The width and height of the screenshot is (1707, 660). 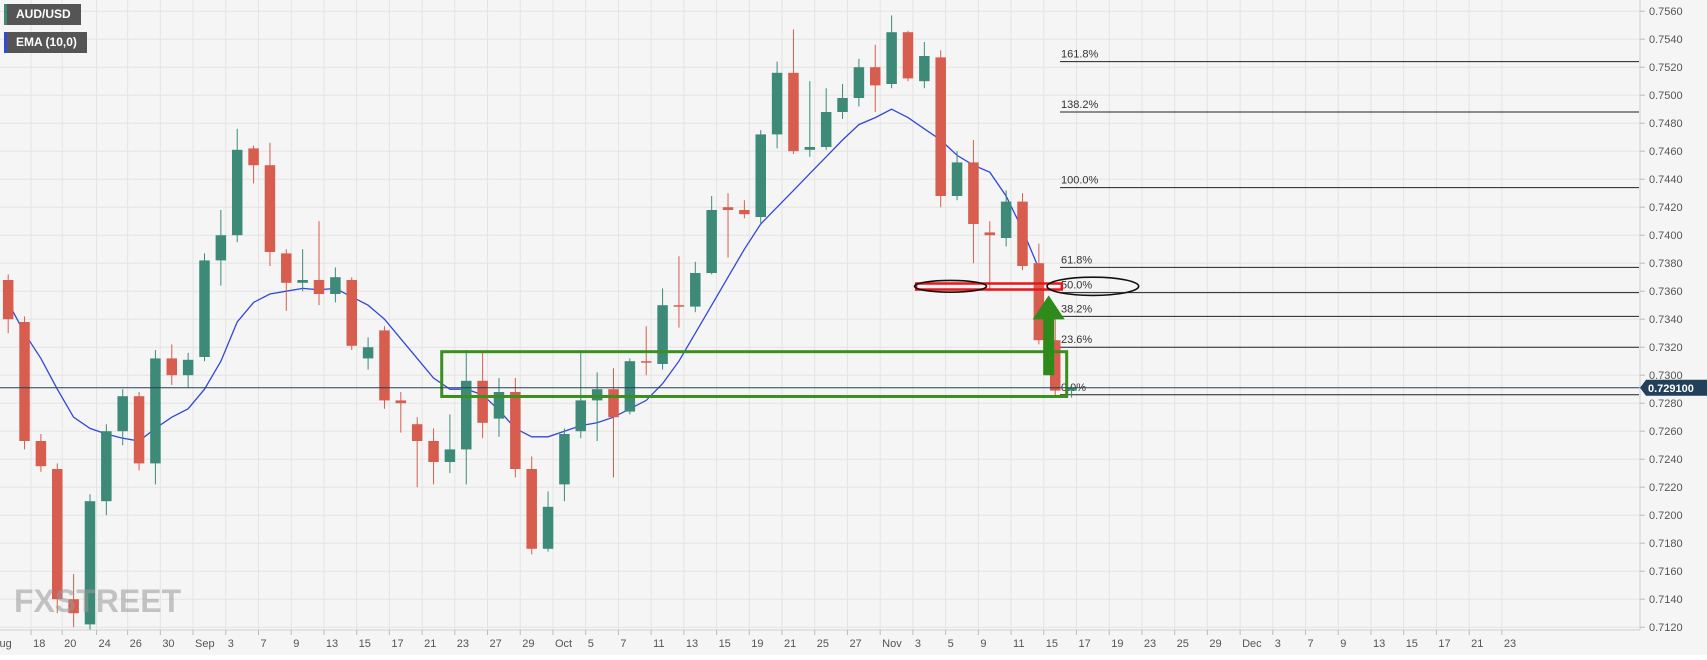 I want to click on current-price-label: 0.729100, so click(x=1671, y=389).